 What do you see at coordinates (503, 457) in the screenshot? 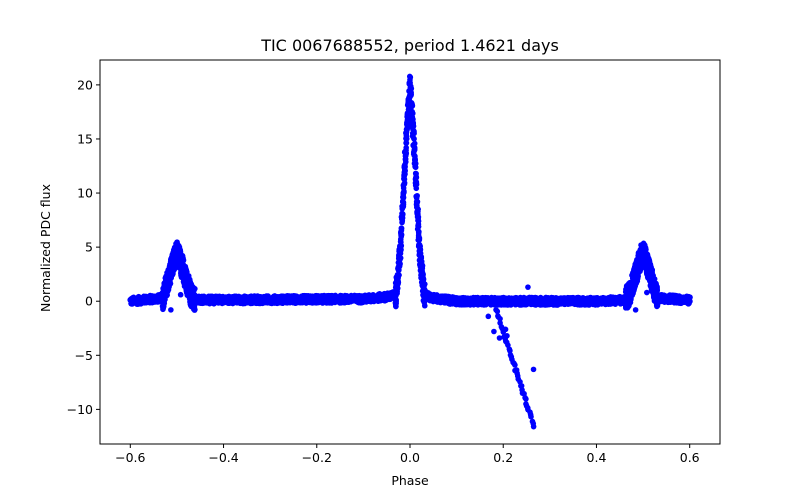
I see `x-tick-label: 0.2` at bounding box center [503, 457].